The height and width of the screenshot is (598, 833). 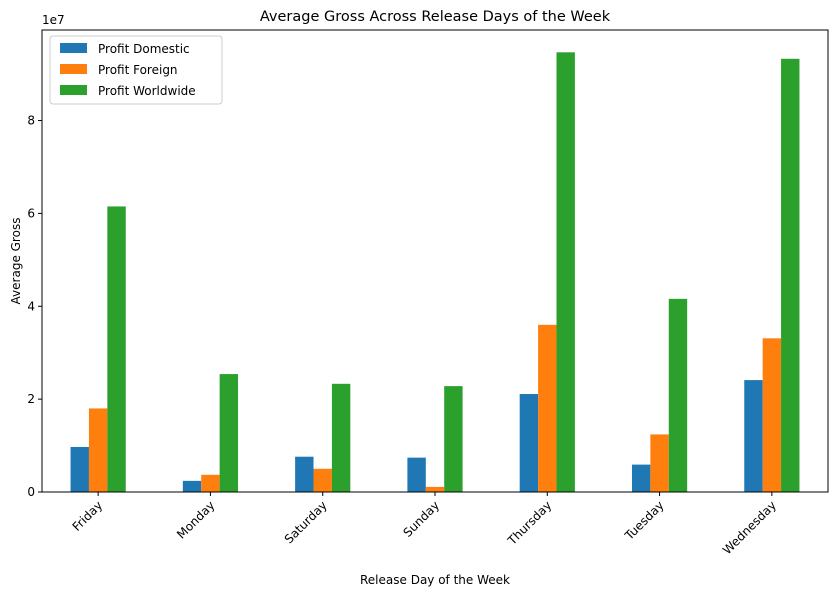 What do you see at coordinates (644, 520) in the screenshot?
I see `x-tick-label: Tuesday` at bounding box center [644, 520].